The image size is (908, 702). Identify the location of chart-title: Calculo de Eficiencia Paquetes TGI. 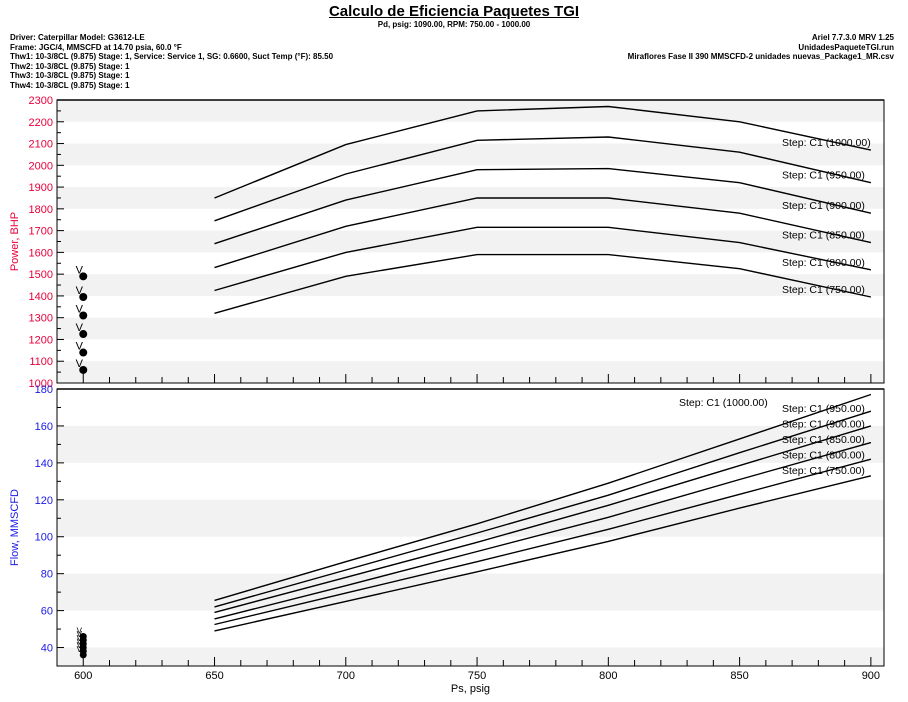
(454, 11).